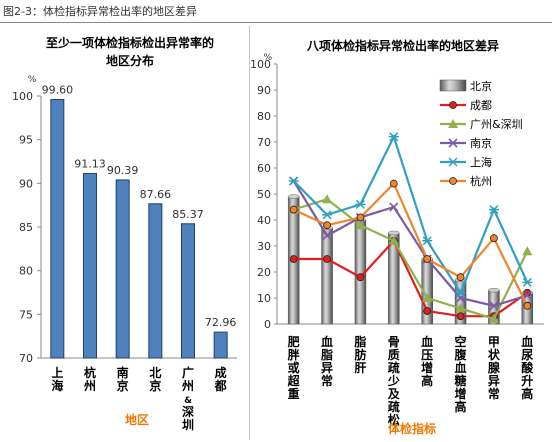 The height and width of the screenshot is (442, 552). I want to click on x-tick-label-char: 广, so click(188, 372).